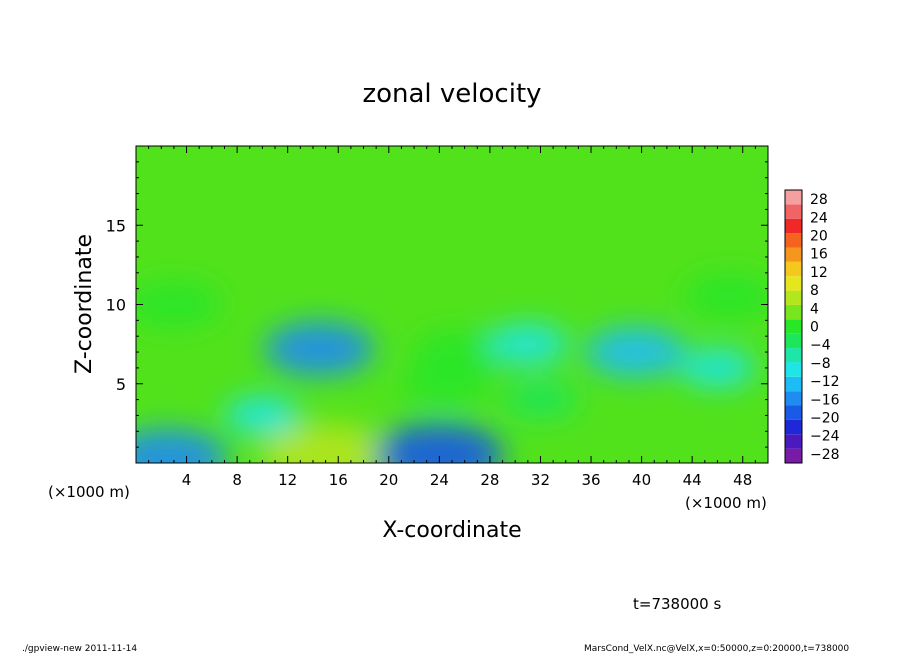 The image size is (904, 654). What do you see at coordinates (820, 364) in the screenshot?
I see `colorbar-label: −8` at bounding box center [820, 364].